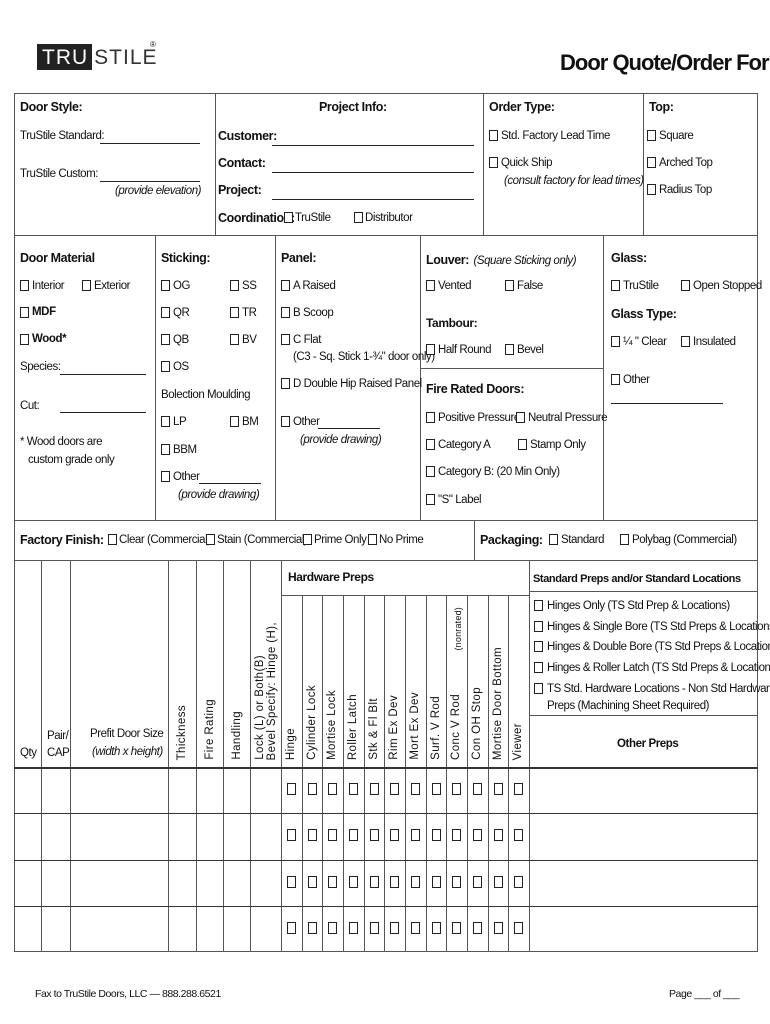 The width and height of the screenshot is (770, 1024). What do you see at coordinates (518, 835) in the screenshot?
I see `hardware-prep-checkbox-row2-col12` at bounding box center [518, 835].